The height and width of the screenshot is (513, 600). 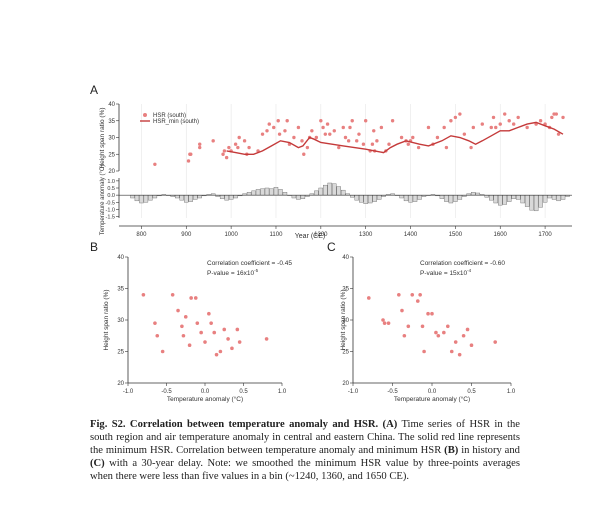 I want to click on y-tick-label: 25, so click(x=120, y=353).